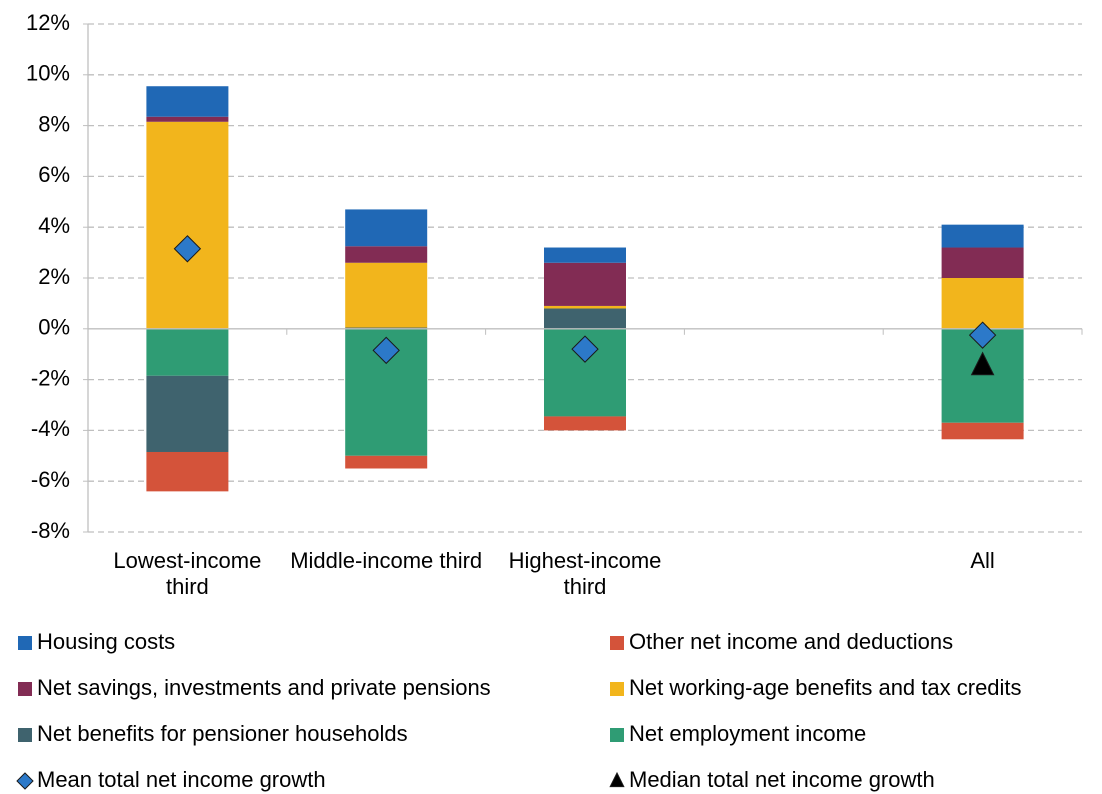 The width and height of the screenshot is (1102, 794). I want to click on x-tick-label: Middle-income third, so click(386, 560).